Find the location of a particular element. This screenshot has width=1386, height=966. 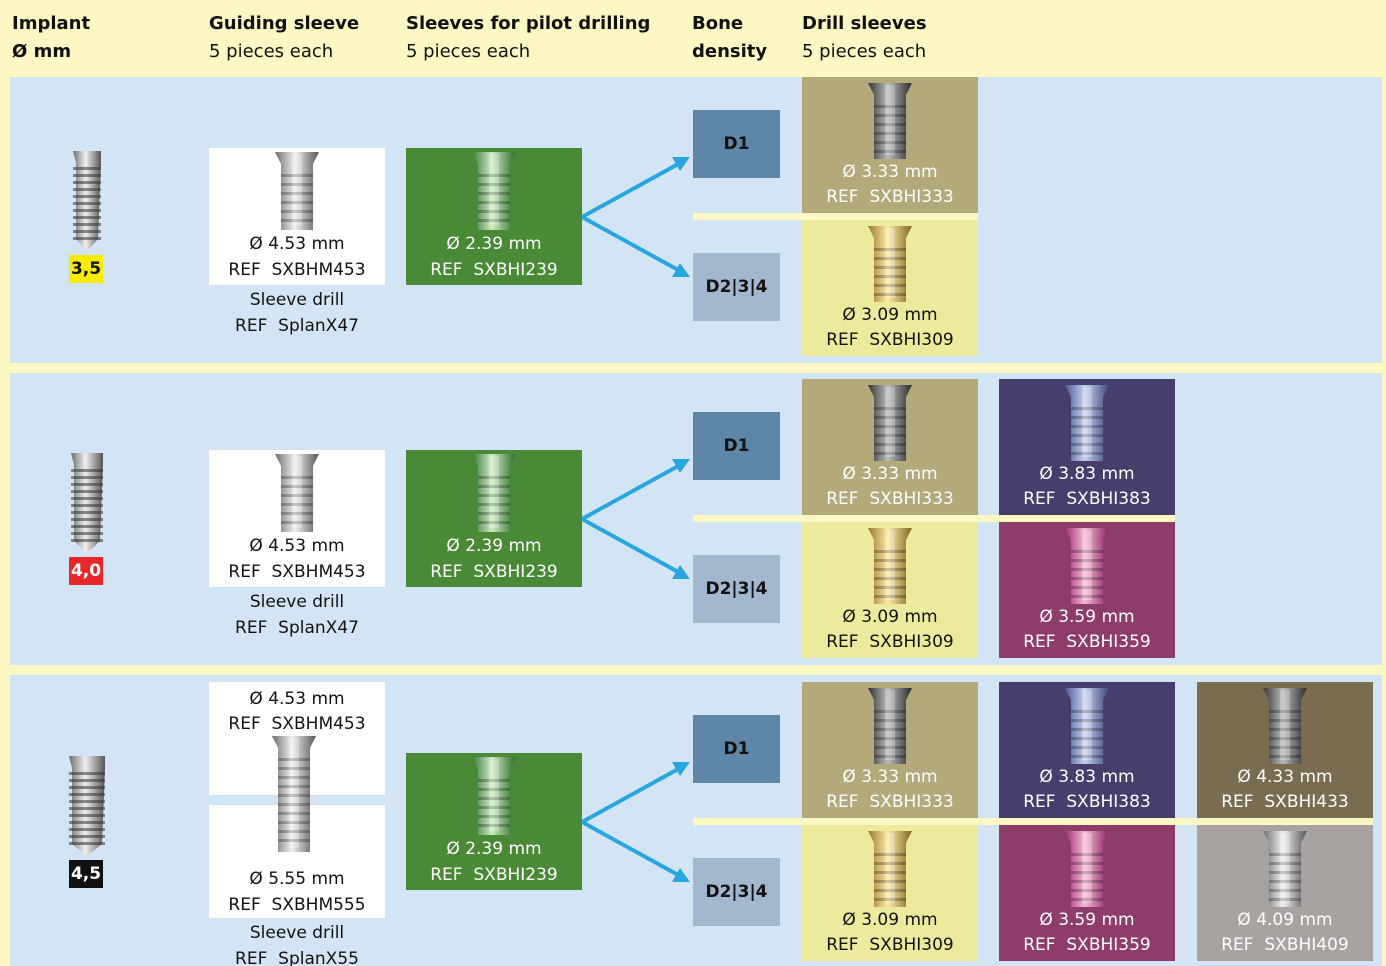

implant-label: 4,5 is located at coordinates (86, 874).